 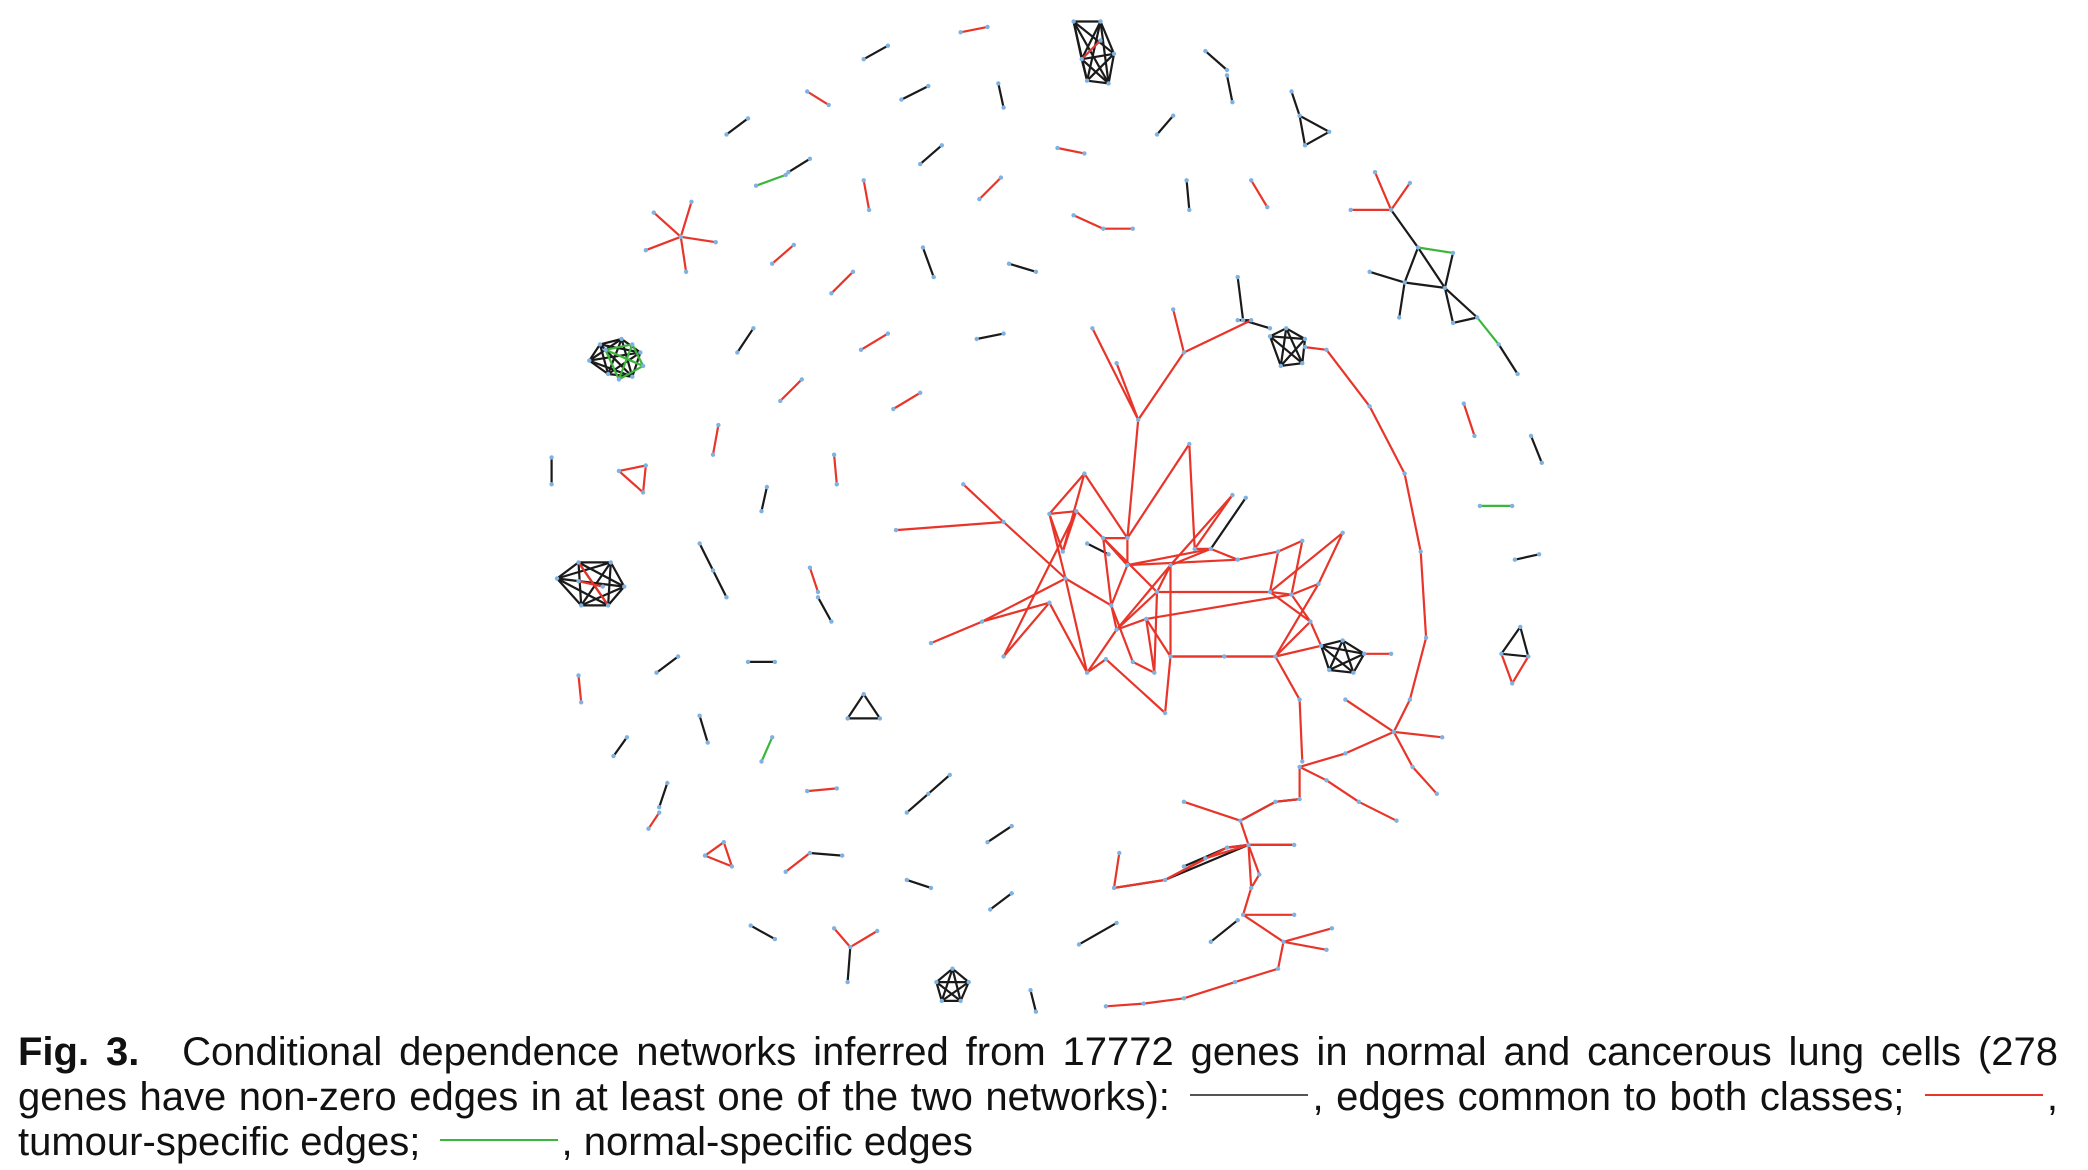 What do you see at coordinates (1249, 1095) in the screenshot?
I see `legend-common-swatch` at bounding box center [1249, 1095].